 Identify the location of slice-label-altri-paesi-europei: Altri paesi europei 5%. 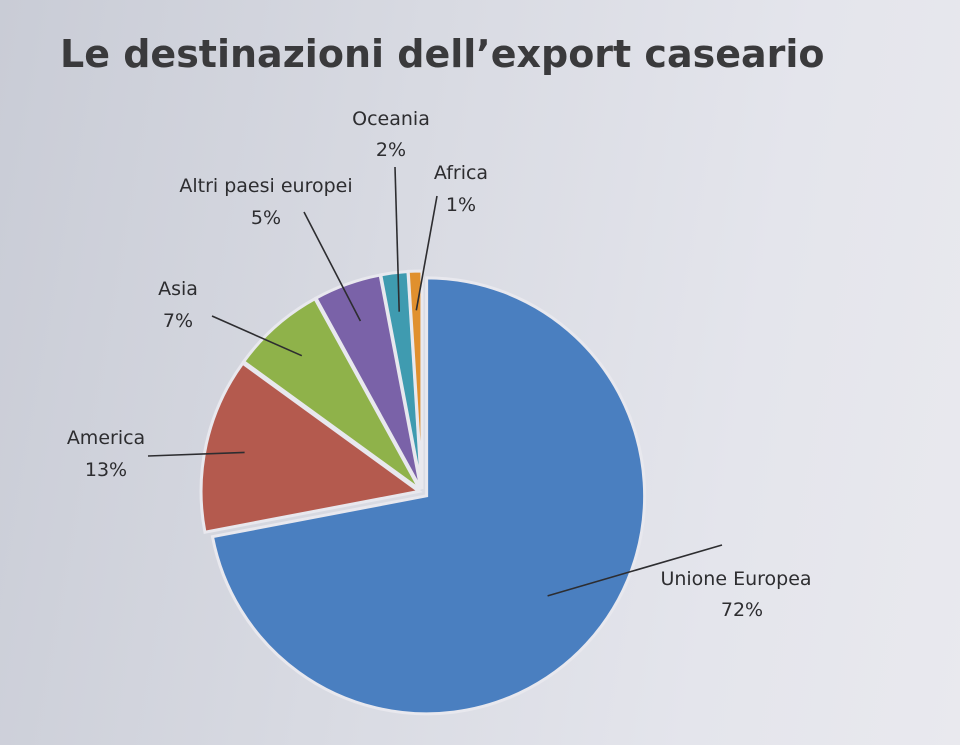
(265, 202).